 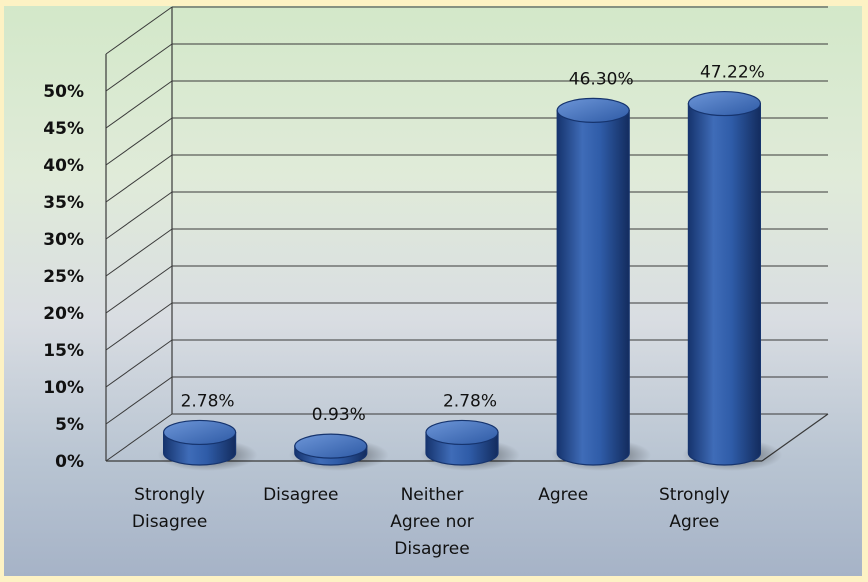 What do you see at coordinates (169, 508) in the screenshot?
I see `x-category-label: Strongly Disagree` at bounding box center [169, 508].